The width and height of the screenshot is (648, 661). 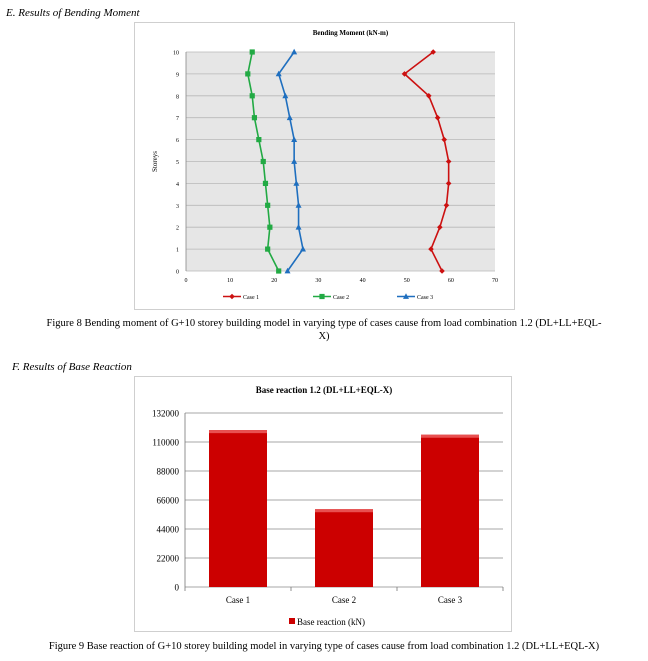 What do you see at coordinates (331, 622) in the screenshot?
I see `legend-label: Base reaction (kN)` at bounding box center [331, 622].